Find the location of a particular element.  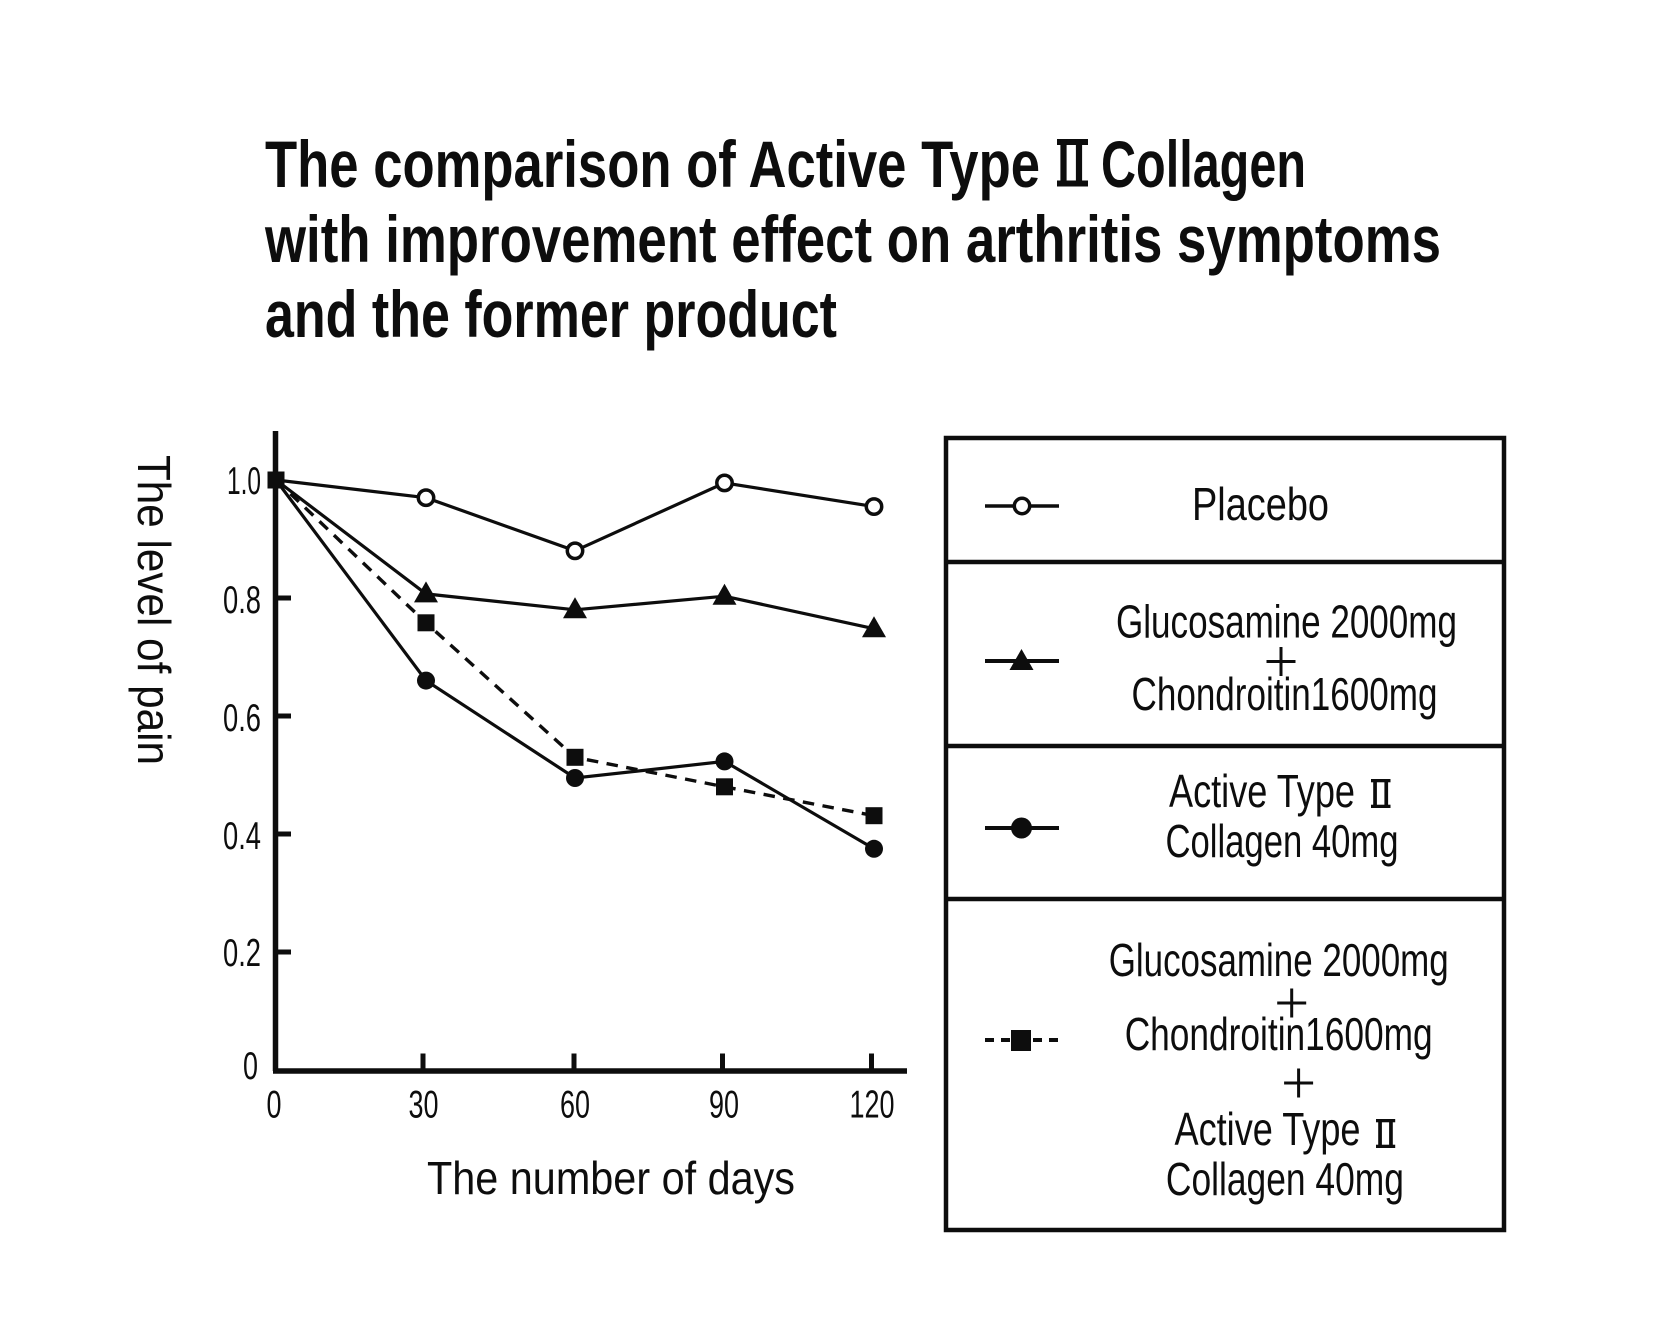

svg-text: 0.6 is located at coordinates (242, 718).